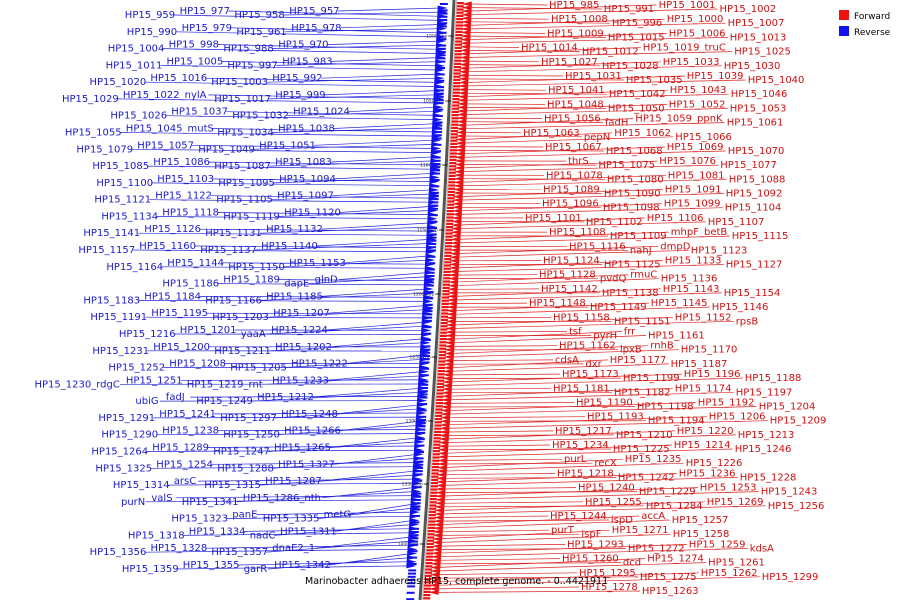  What do you see at coordinates (703, 317) in the screenshot?
I see `gene-label-forward: HP15_1152` at bounding box center [703, 317].